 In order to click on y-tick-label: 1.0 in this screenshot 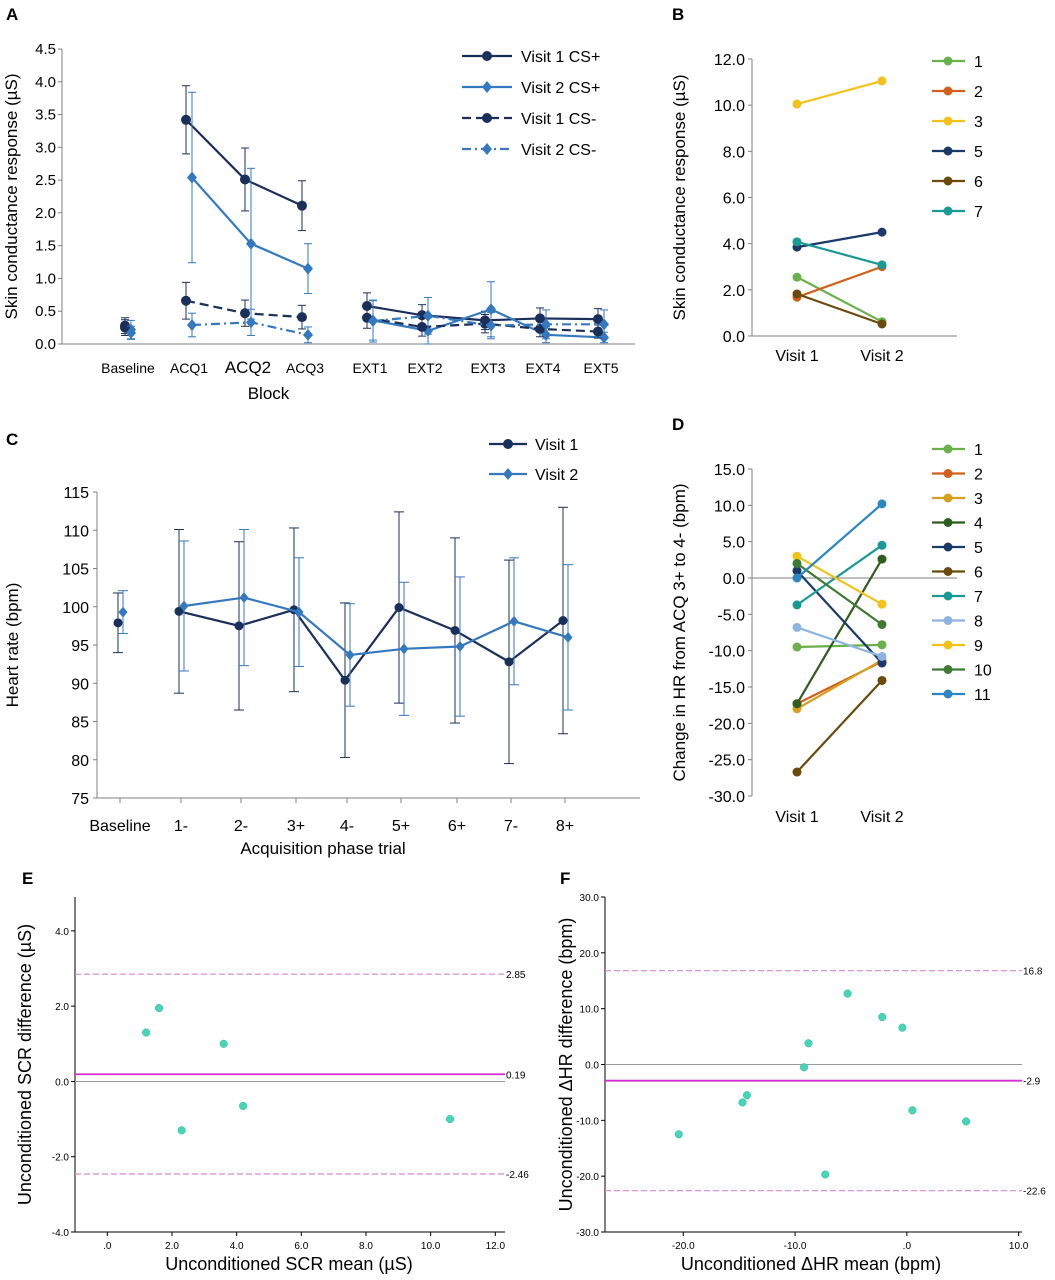, I will do `click(45, 278)`.